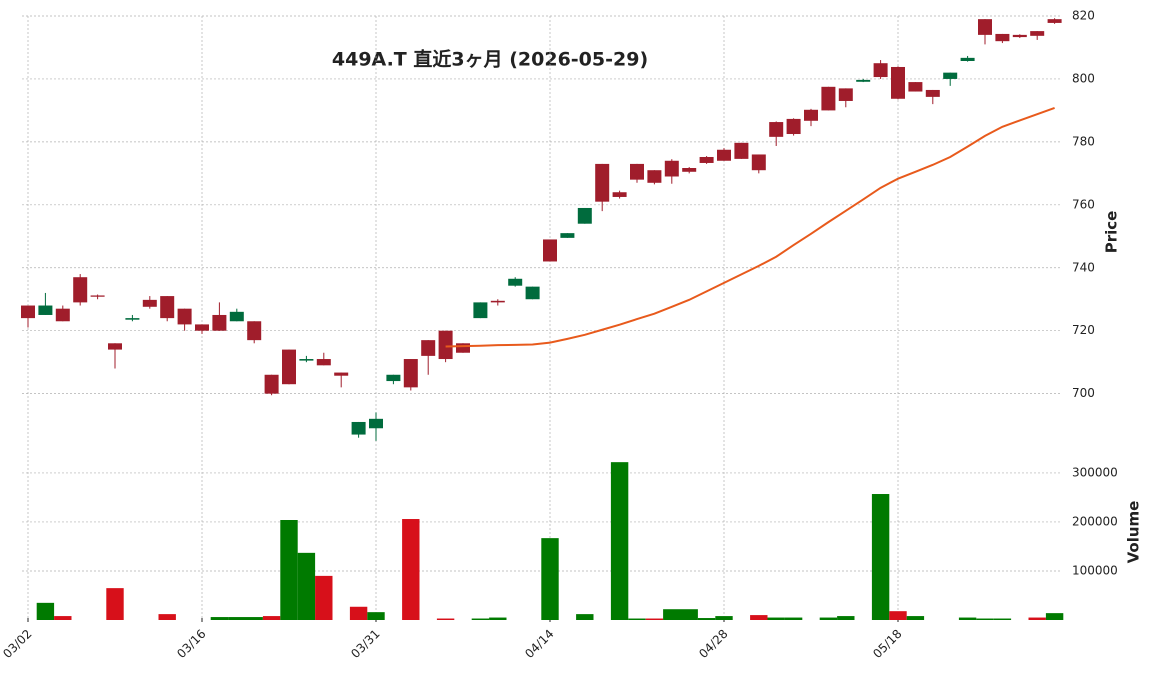  Describe the element at coordinates (1134, 532) in the screenshot. I see `y-axis-label: Volume` at that location.